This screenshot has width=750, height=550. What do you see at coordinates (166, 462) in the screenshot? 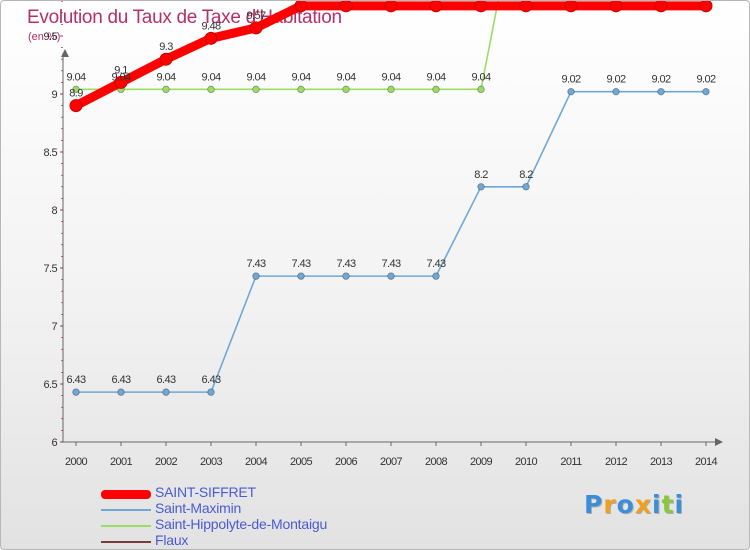
I see `x-tick-label: 2002` at bounding box center [166, 462].